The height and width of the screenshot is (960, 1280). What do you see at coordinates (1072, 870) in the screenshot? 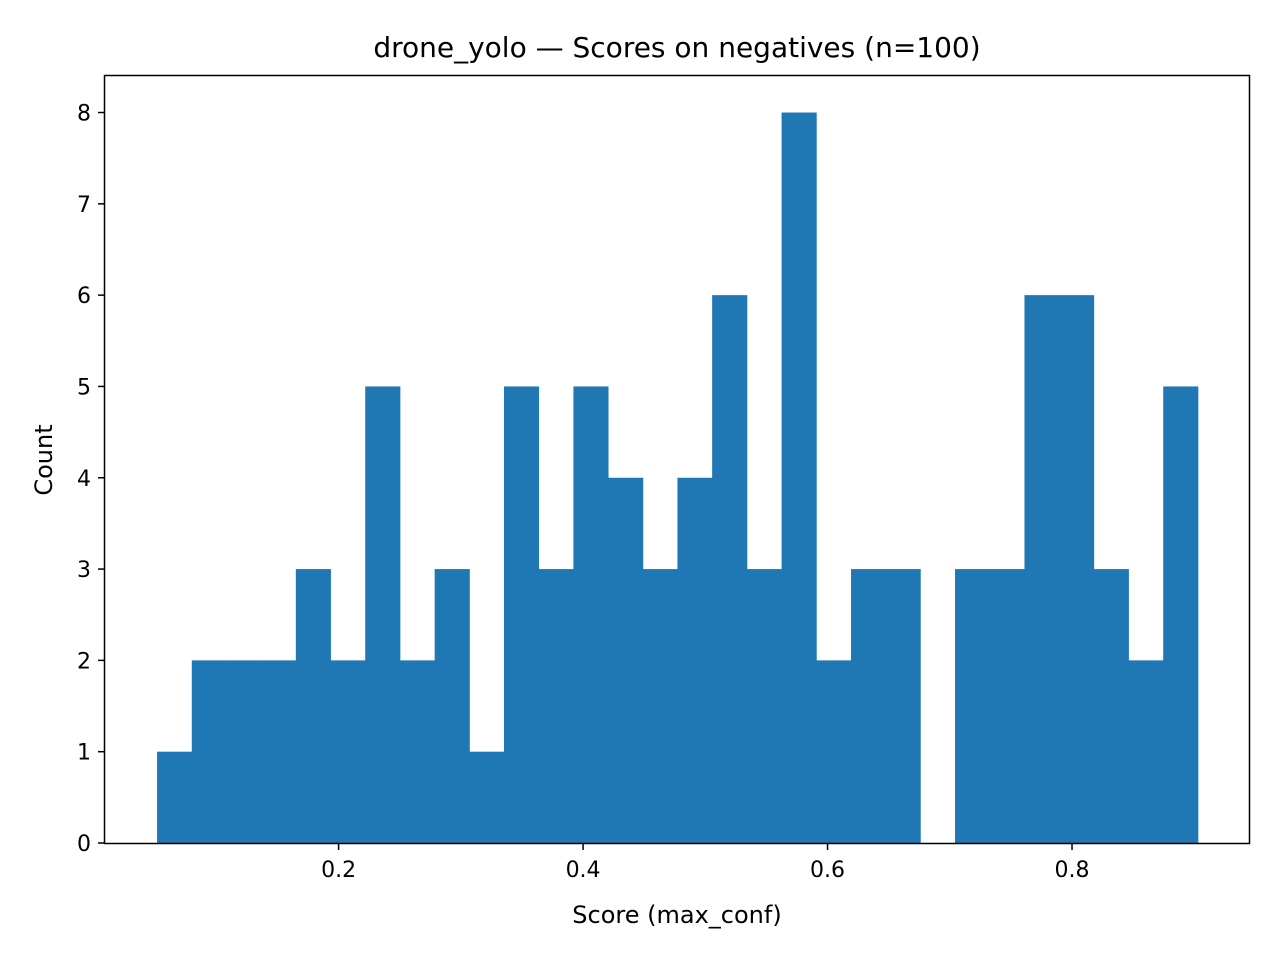
I see `x-tick-label: 0.8` at bounding box center [1072, 870].